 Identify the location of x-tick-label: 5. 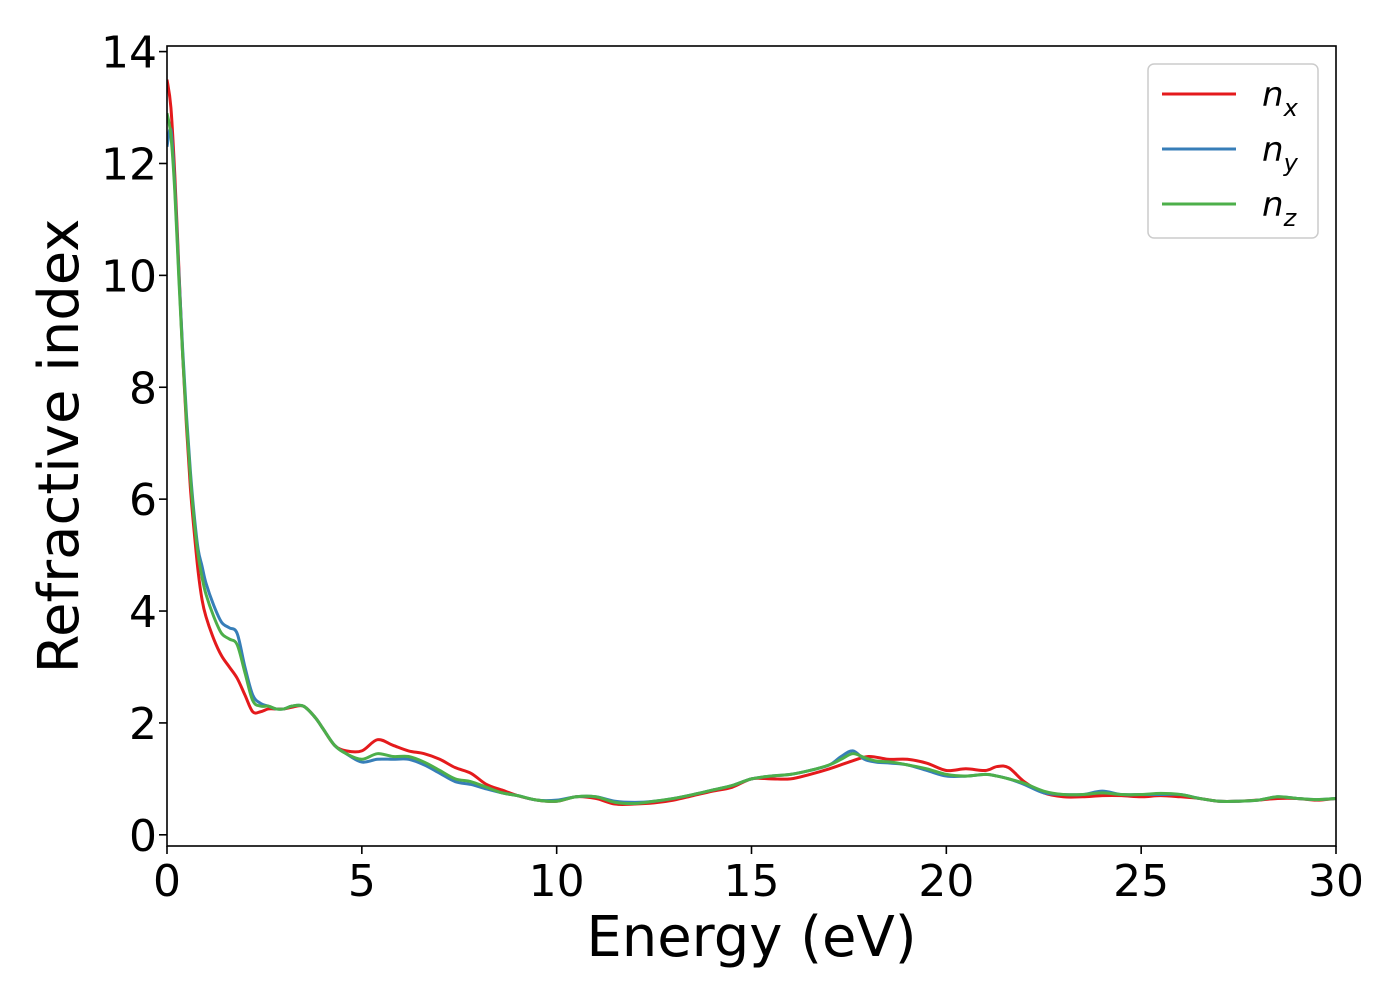
(362, 881).